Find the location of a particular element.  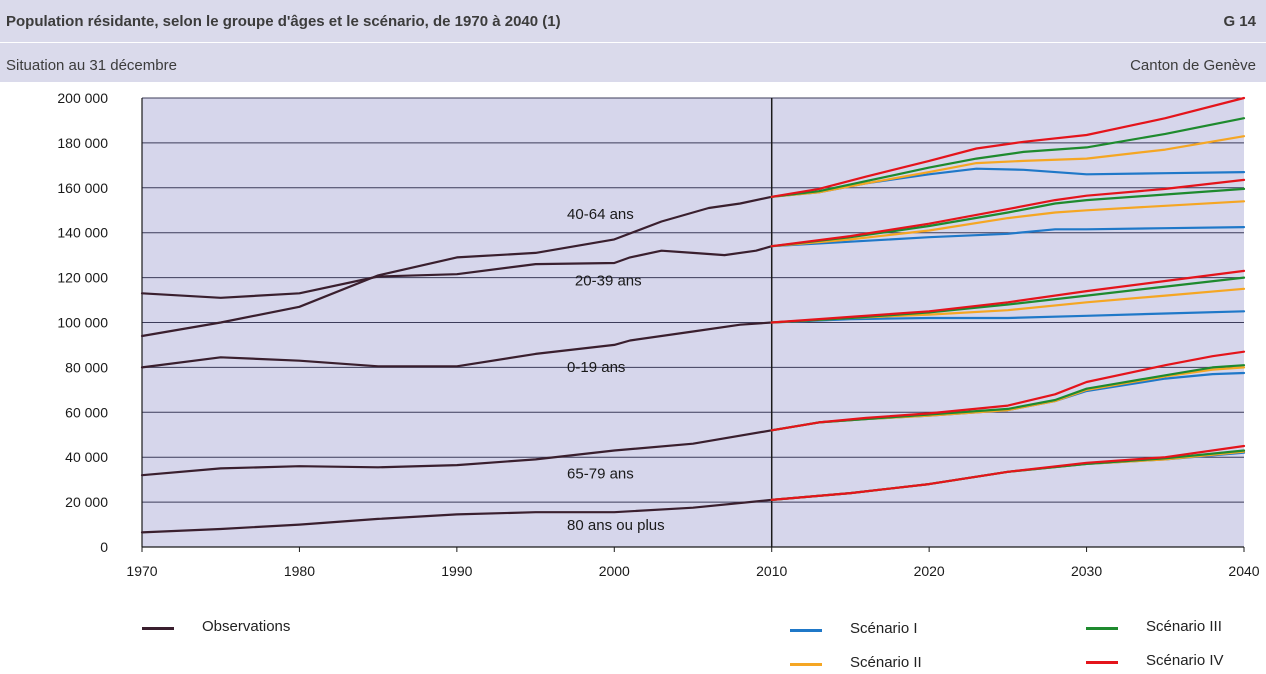

group-annotation: 65-79 ans is located at coordinates (600, 474).